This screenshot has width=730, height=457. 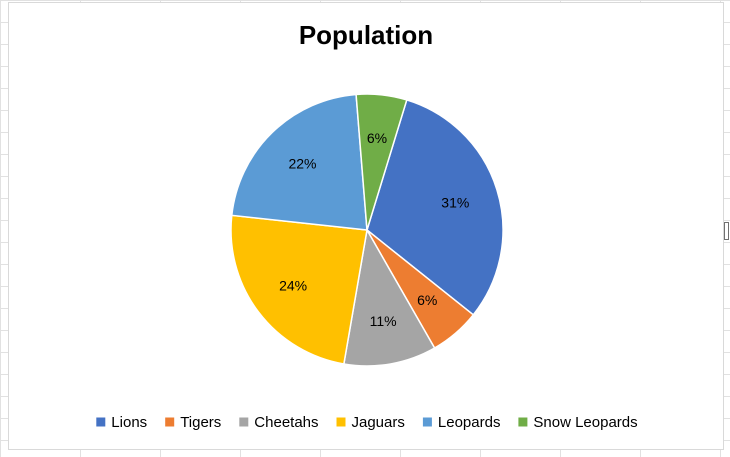 I want to click on legend-label-jaguars: Jaguars, so click(x=378, y=422).